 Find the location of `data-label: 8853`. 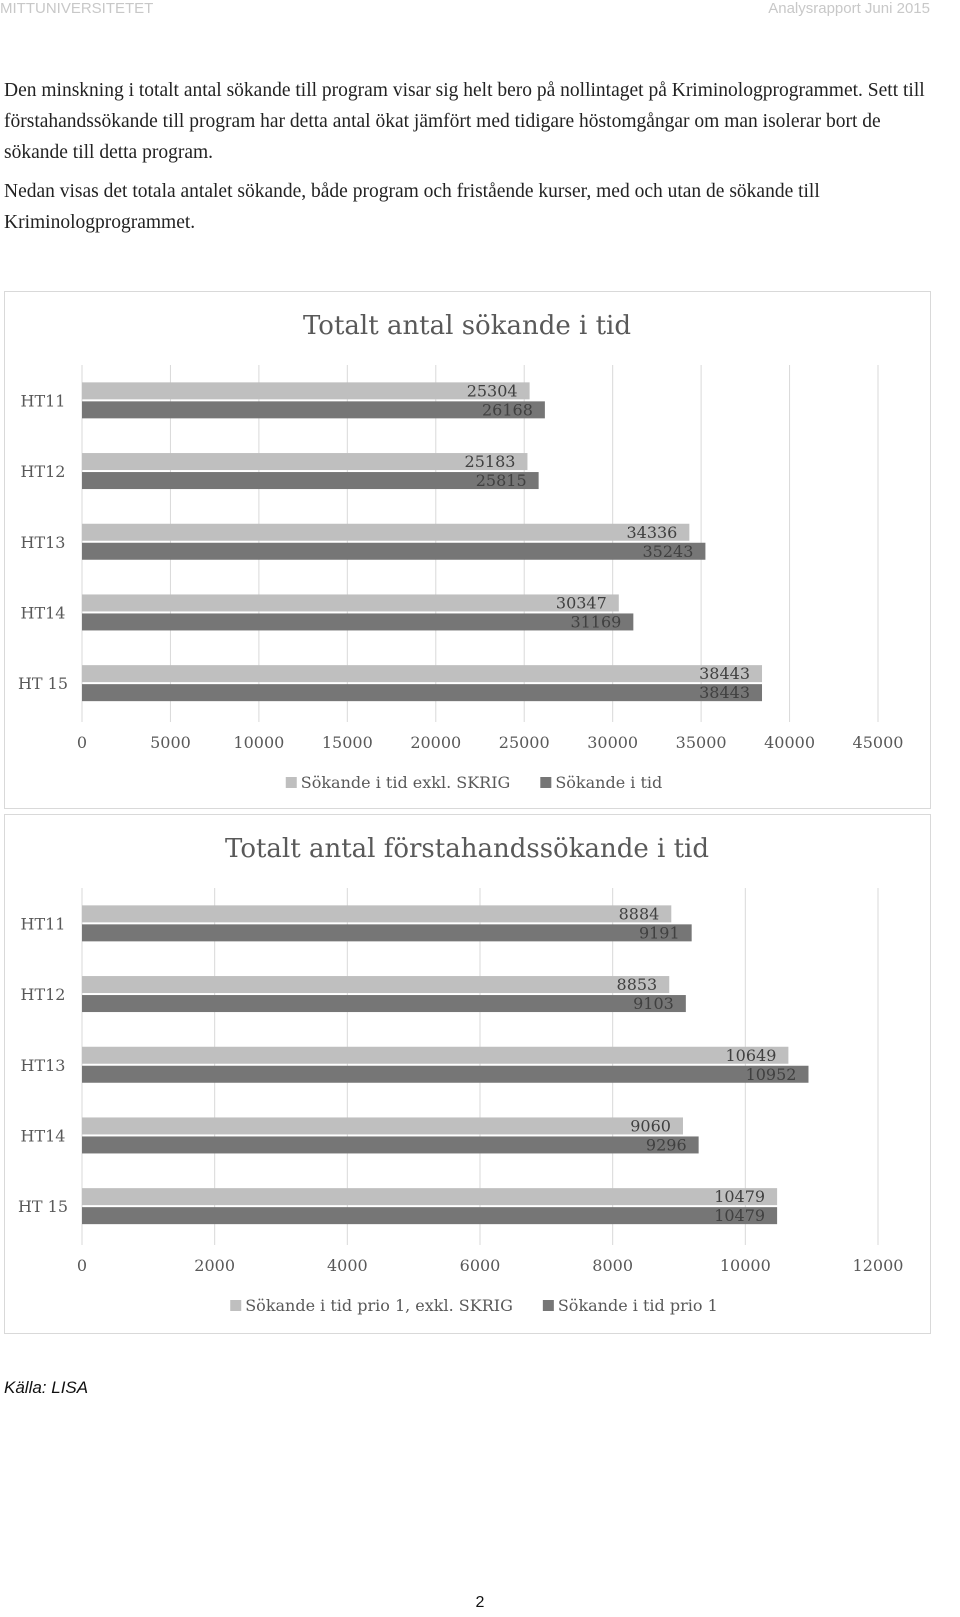

data-label: 8853 is located at coordinates (637, 984).